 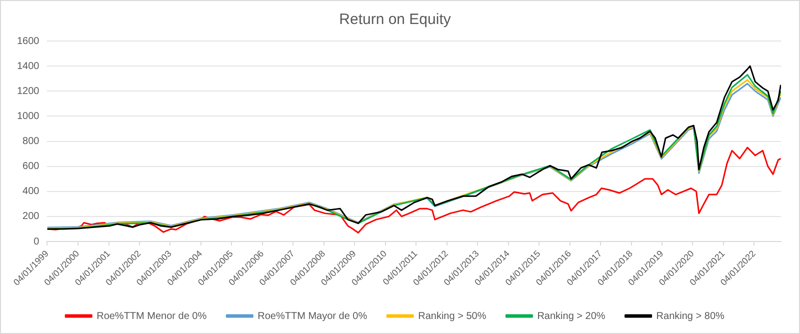 What do you see at coordinates (31, 166) in the screenshot?
I see `y-tick-label: 600` at bounding box center [31, 166].